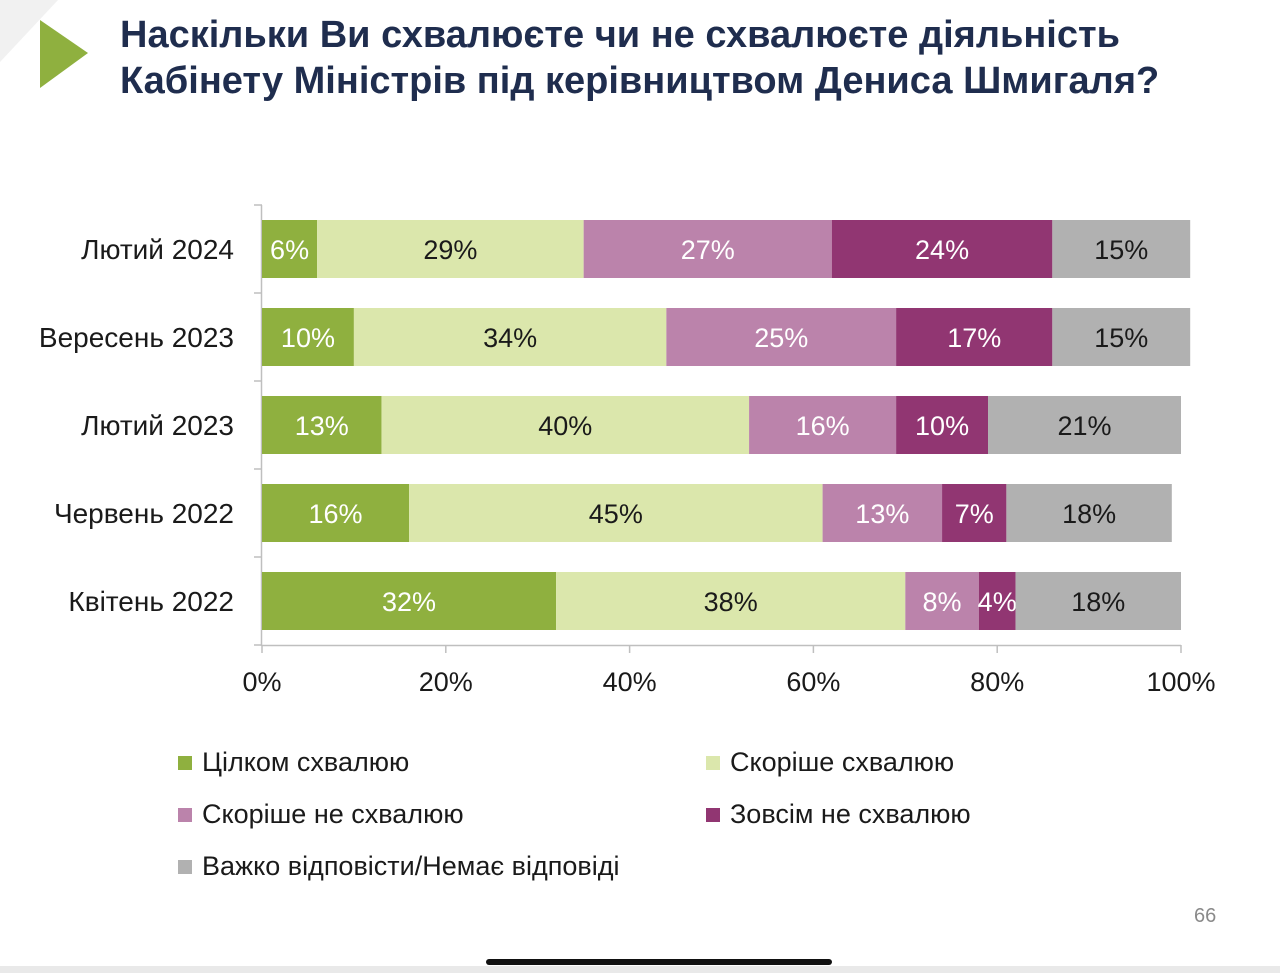  I want to click on home-indicator, so click(659, 962).